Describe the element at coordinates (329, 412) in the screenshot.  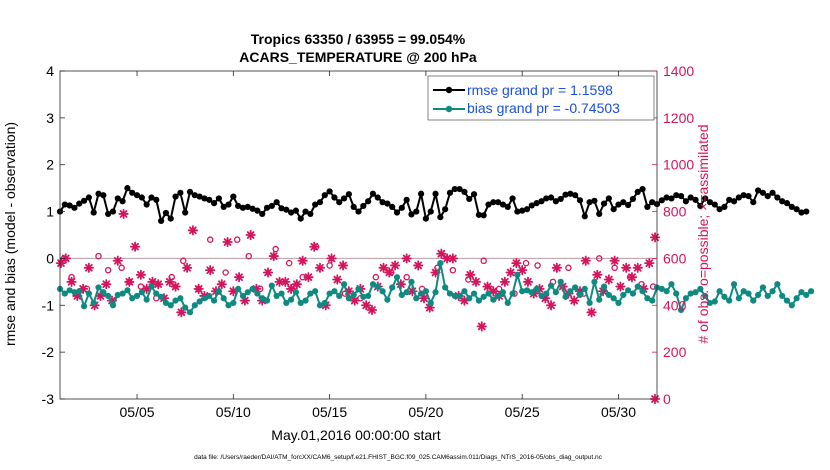
I see `x-tick-label: 05/15` at that location.